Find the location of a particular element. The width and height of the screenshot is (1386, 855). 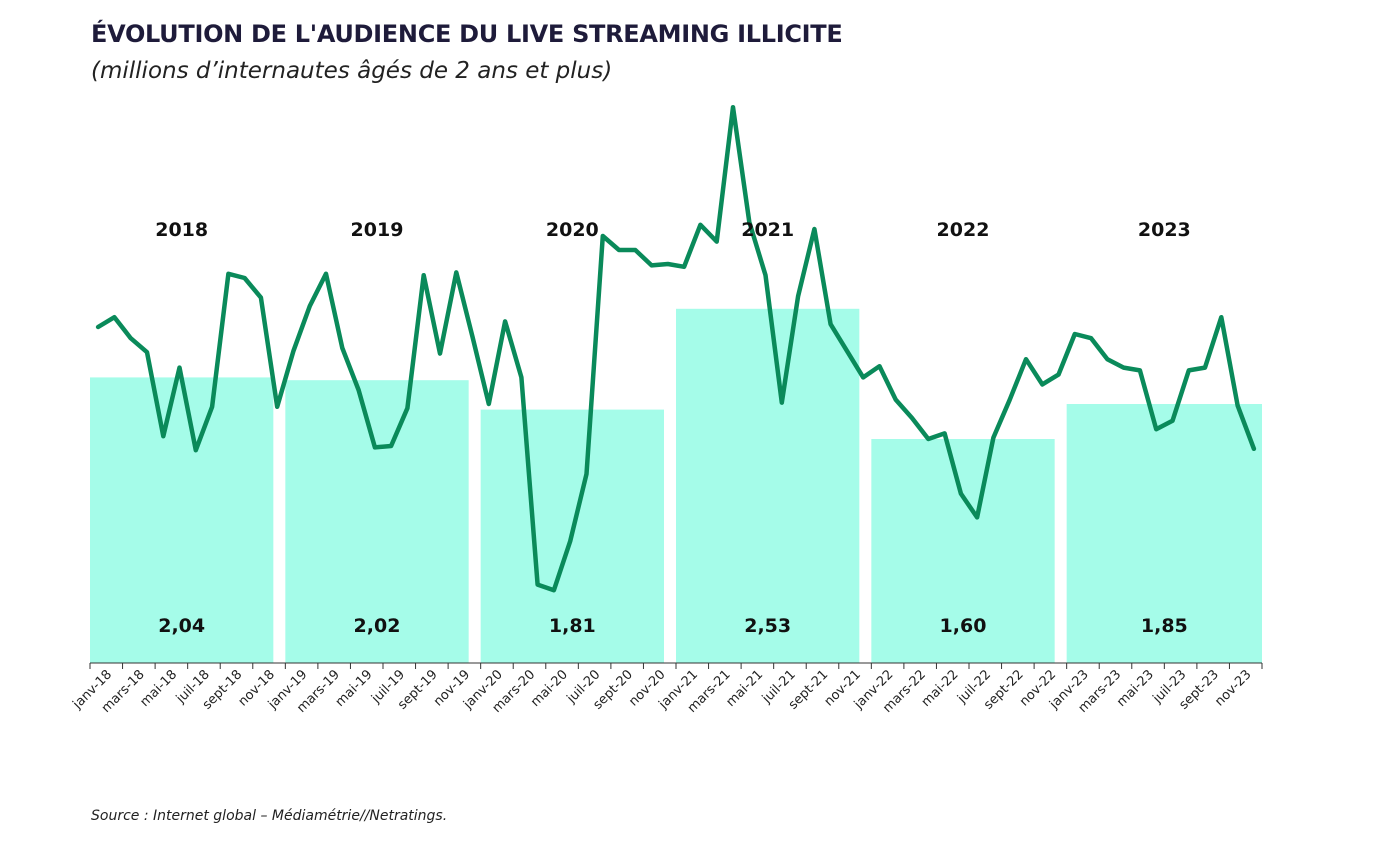

tick-label-mai-20: mai-20 is located at coordinates (549, 688).